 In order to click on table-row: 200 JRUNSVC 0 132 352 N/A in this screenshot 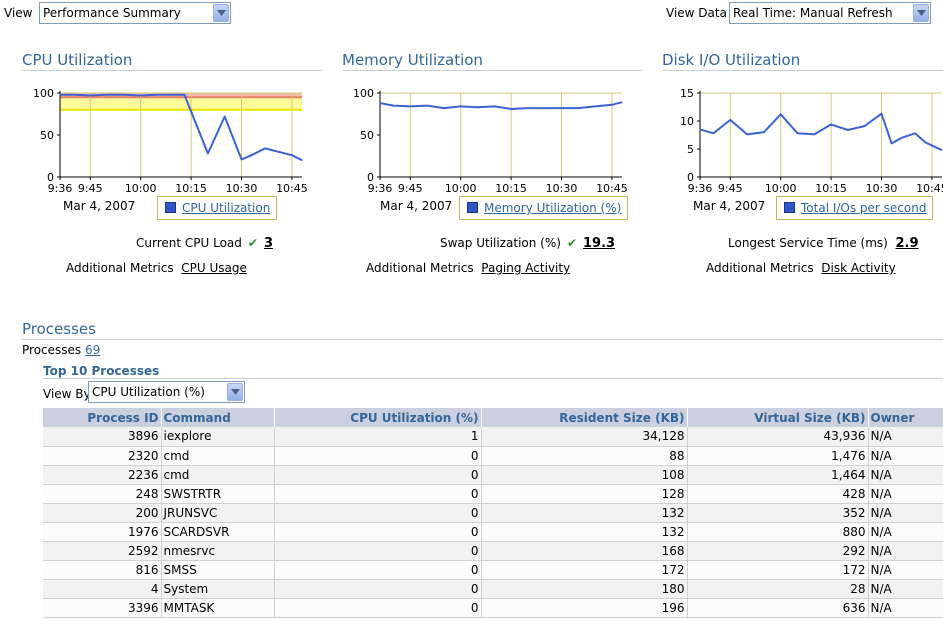, I will do `click(493, 513)`.